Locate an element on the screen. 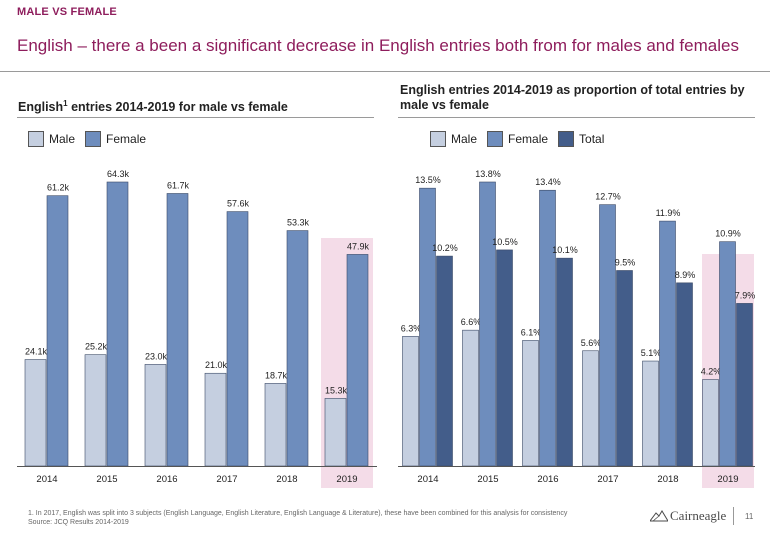 Image resolution: width=770 pixels, height=533 pixels. data-label-male-2019: 4.2% is located at coordinates (711, 372).